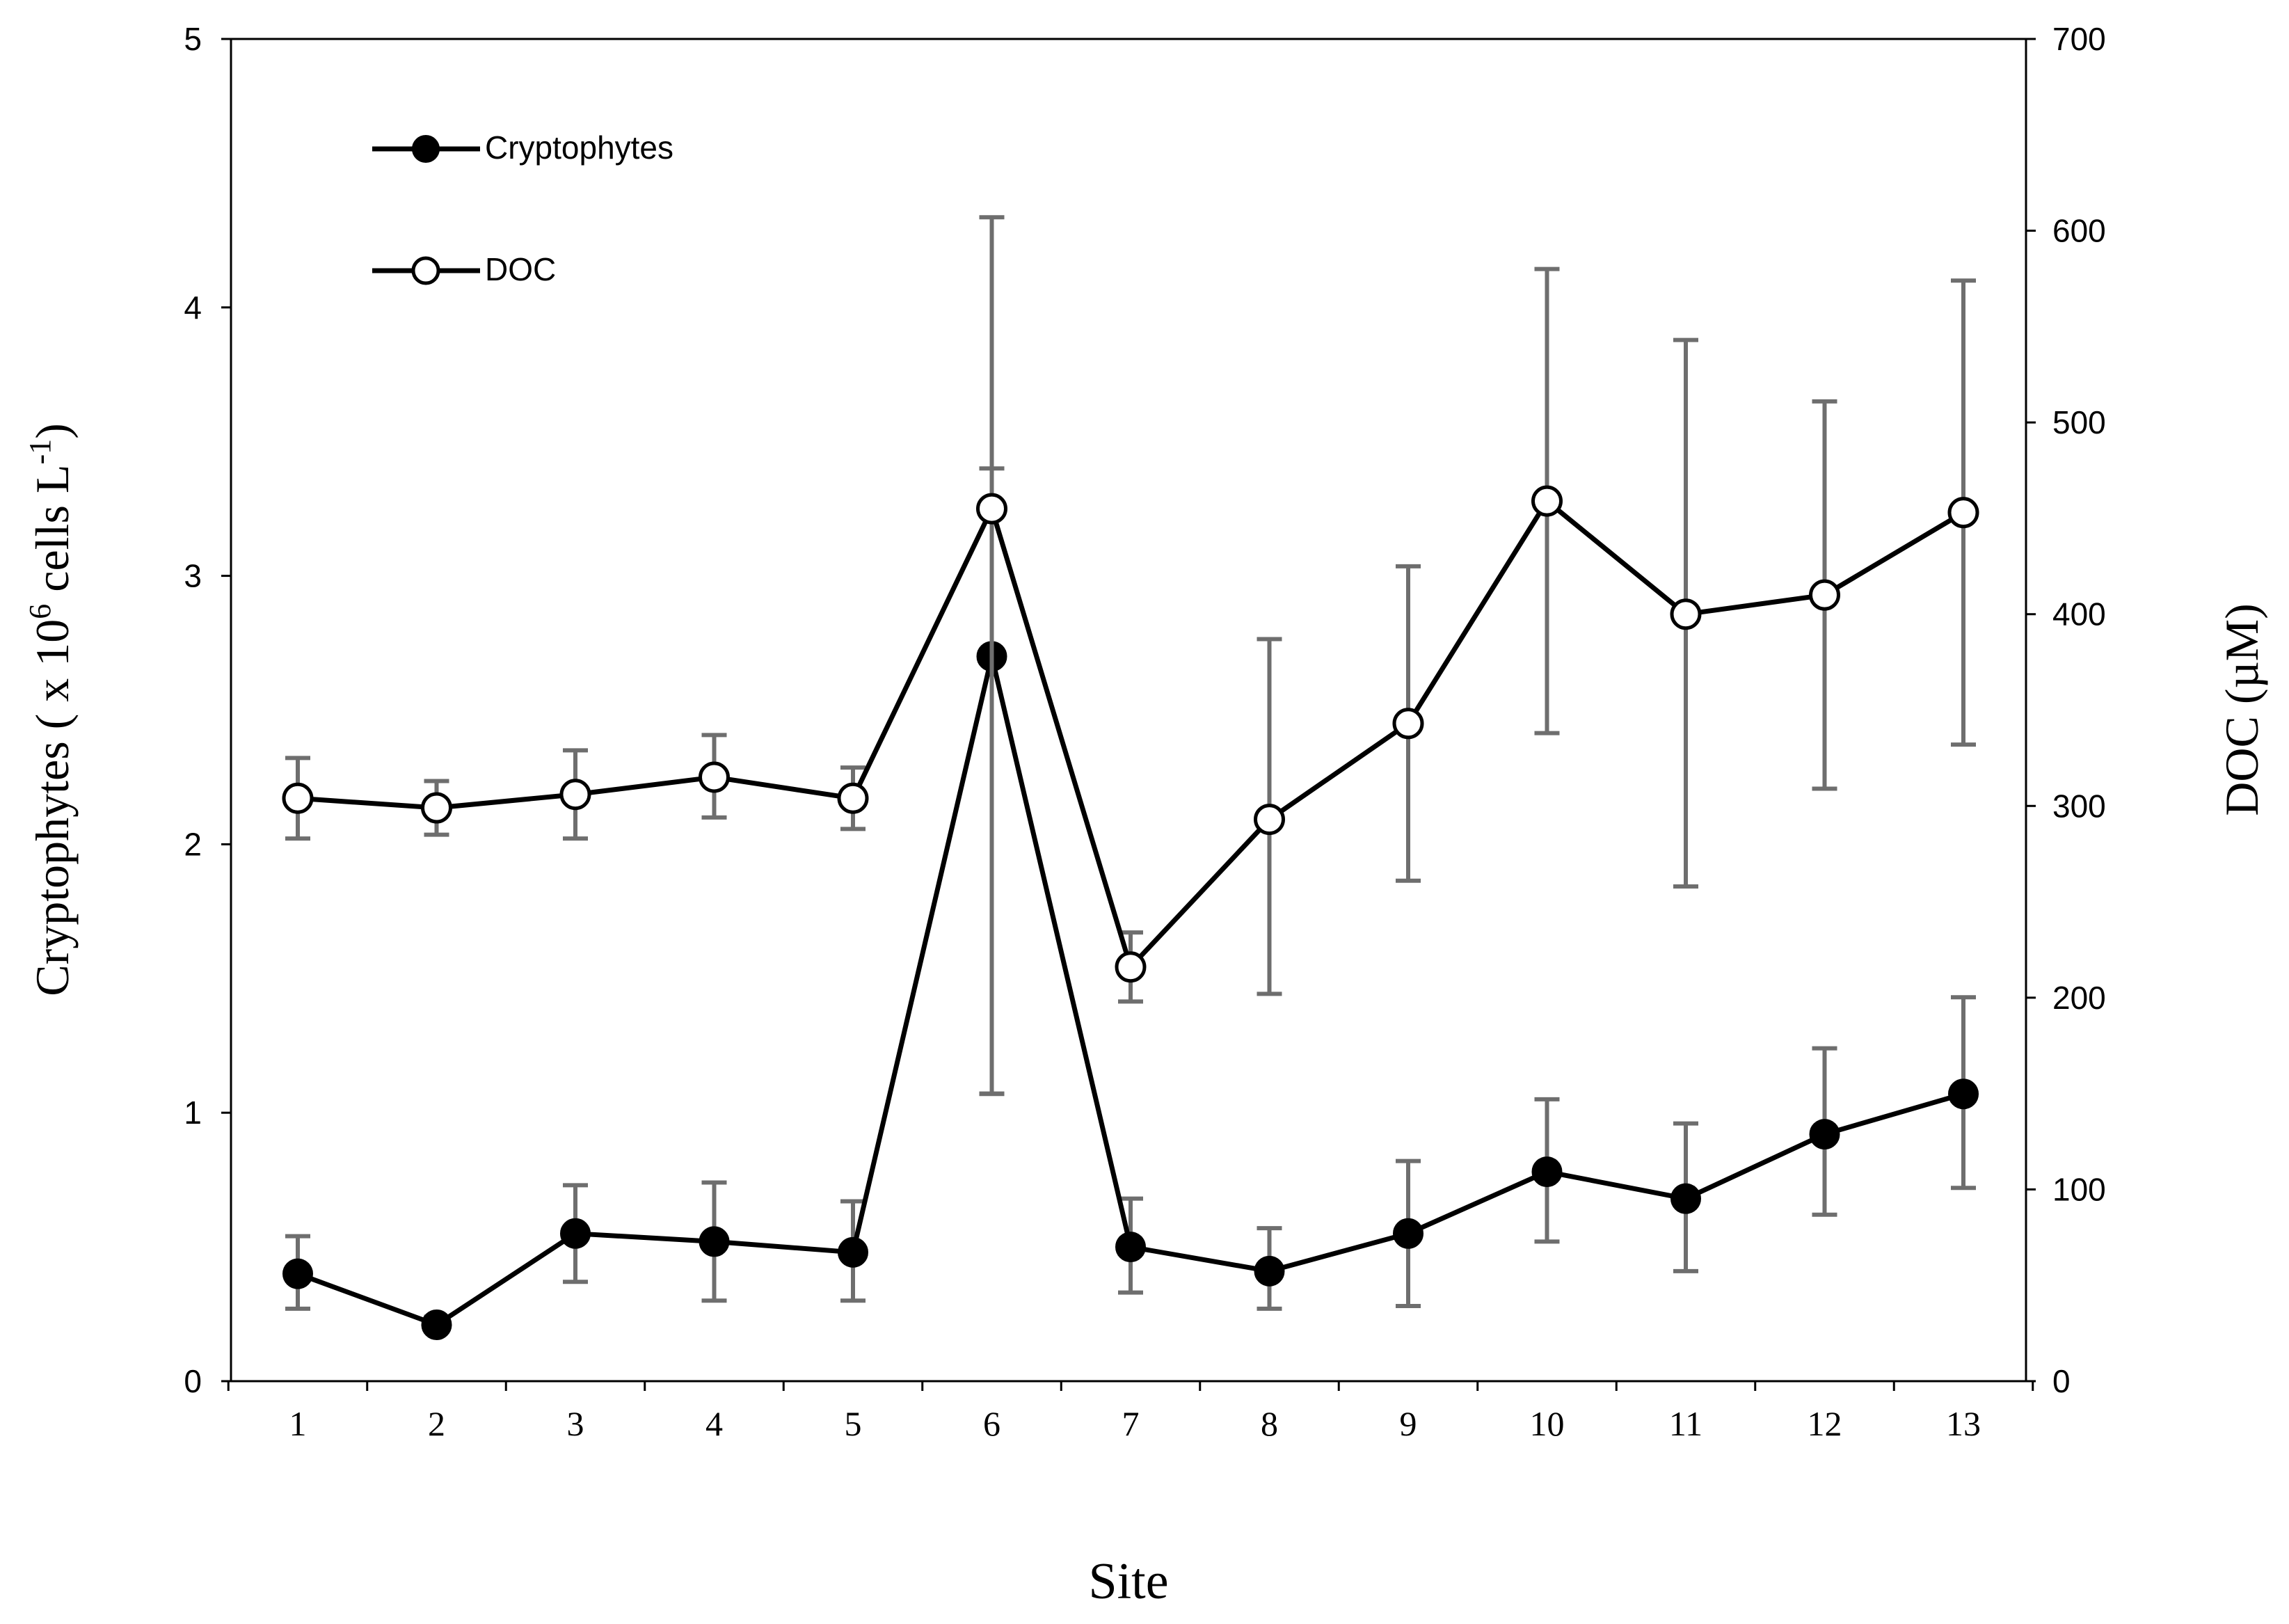 This screenshot has width=2289, height=1624. I want to click on left-tick-label: 2, so click(193, 844).